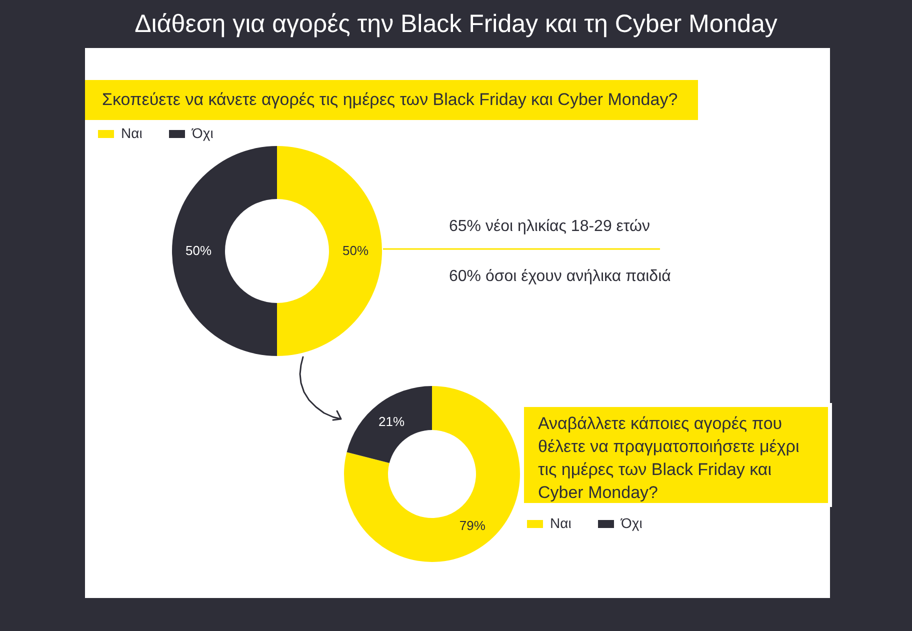 This screenshot has height=631, width=912. What do you see at coordinates (549, 226) in the screenshot?
I see `text: 65% νέοι ηλικίας 18-29 ετών` at bounding box center [549, 226].